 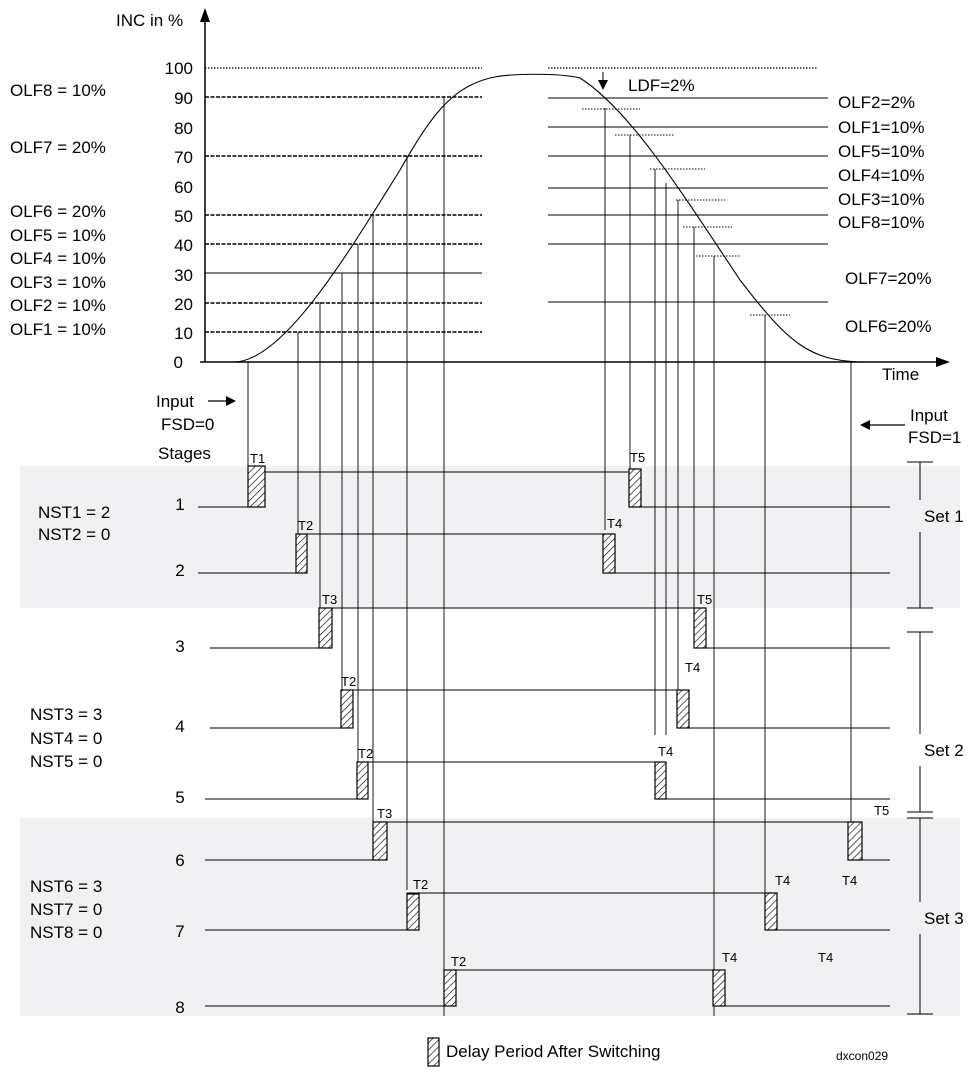 What do you see at coordinates (609, 553) in the screenshot?
I see `delay-box-s2-off` at bounding box center [609, 553].